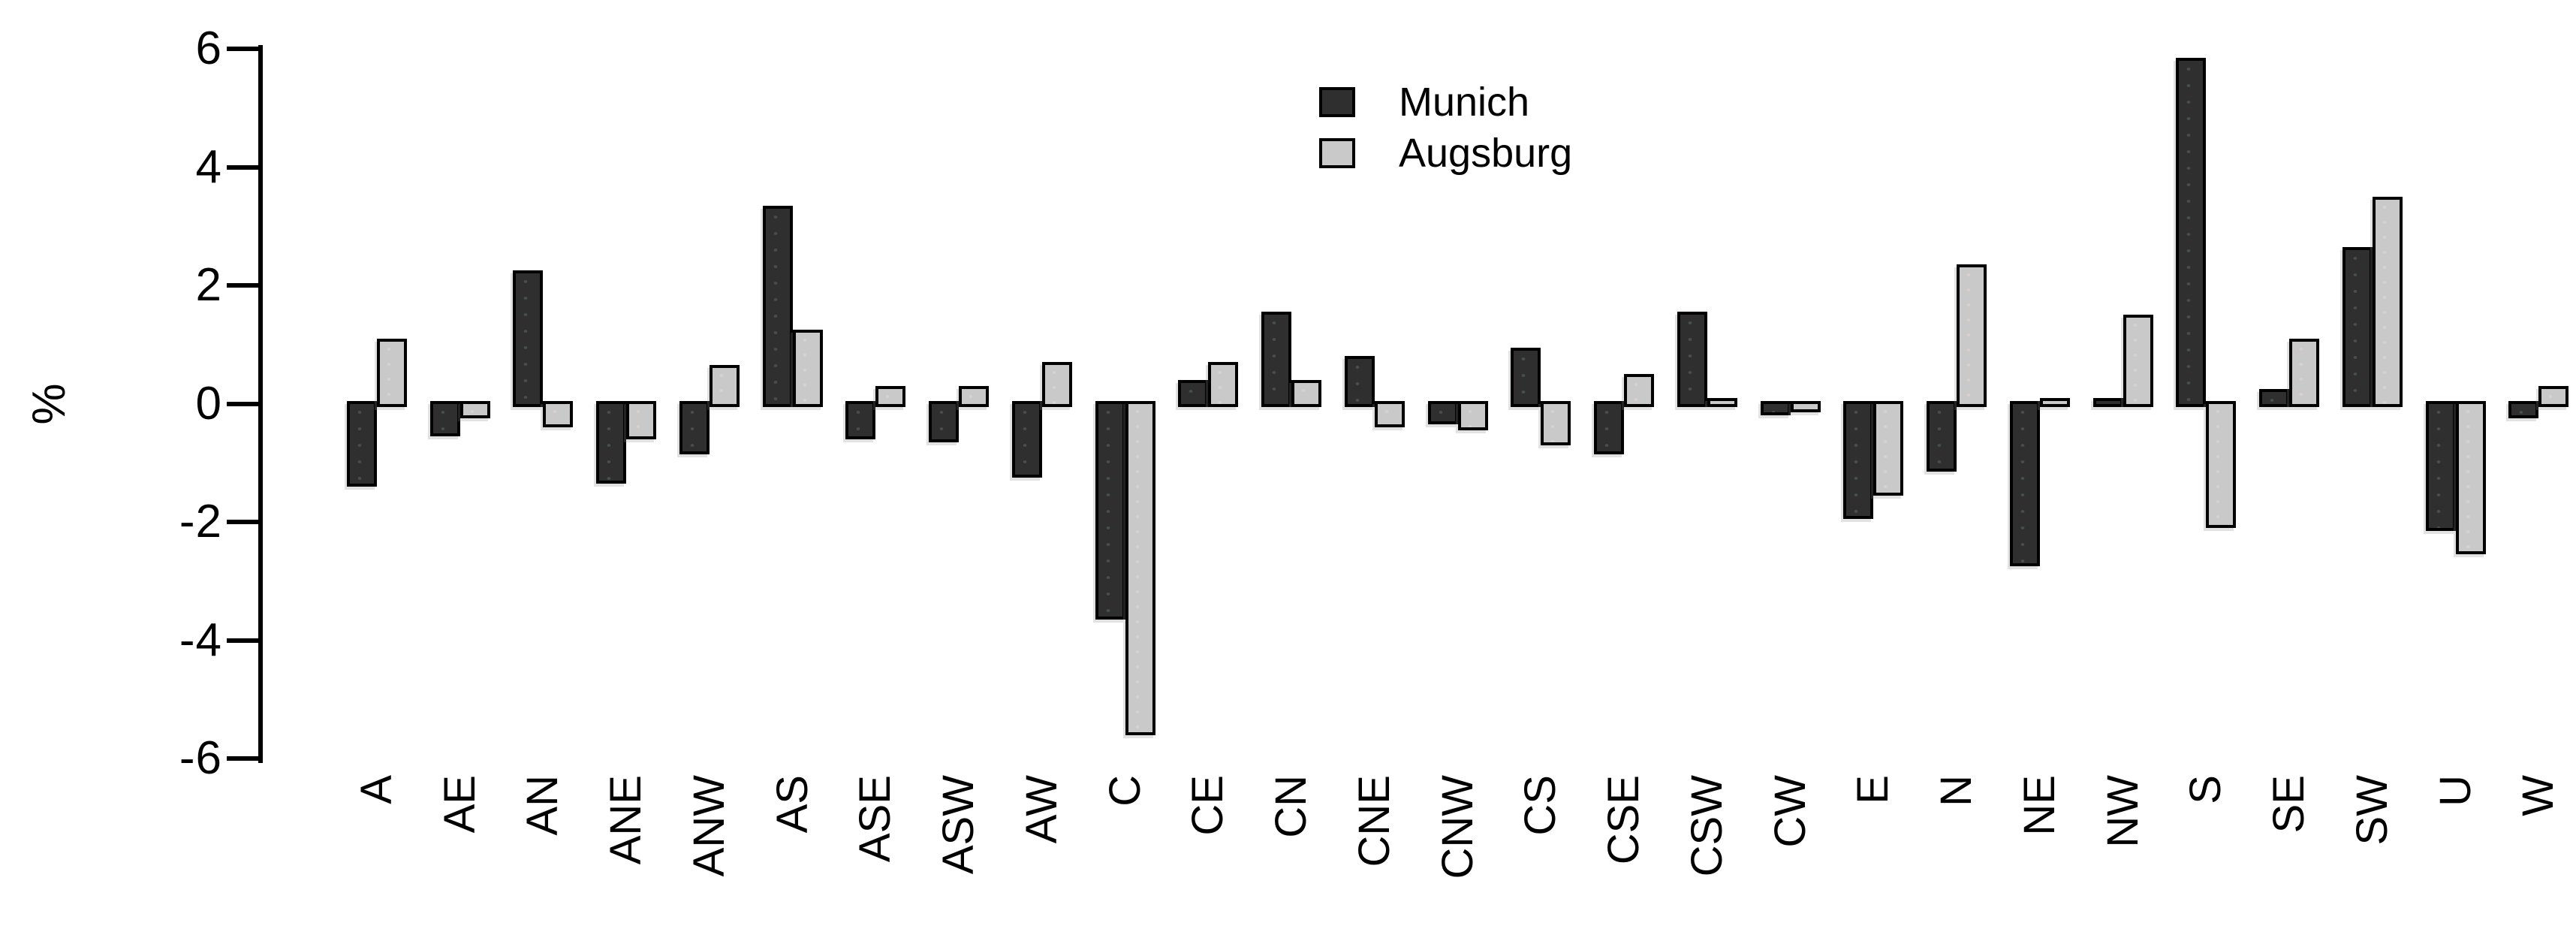 The width and height of the screenshot is (2576, 947). I want to click on bar-augsburg-s, so click(2221, 464).